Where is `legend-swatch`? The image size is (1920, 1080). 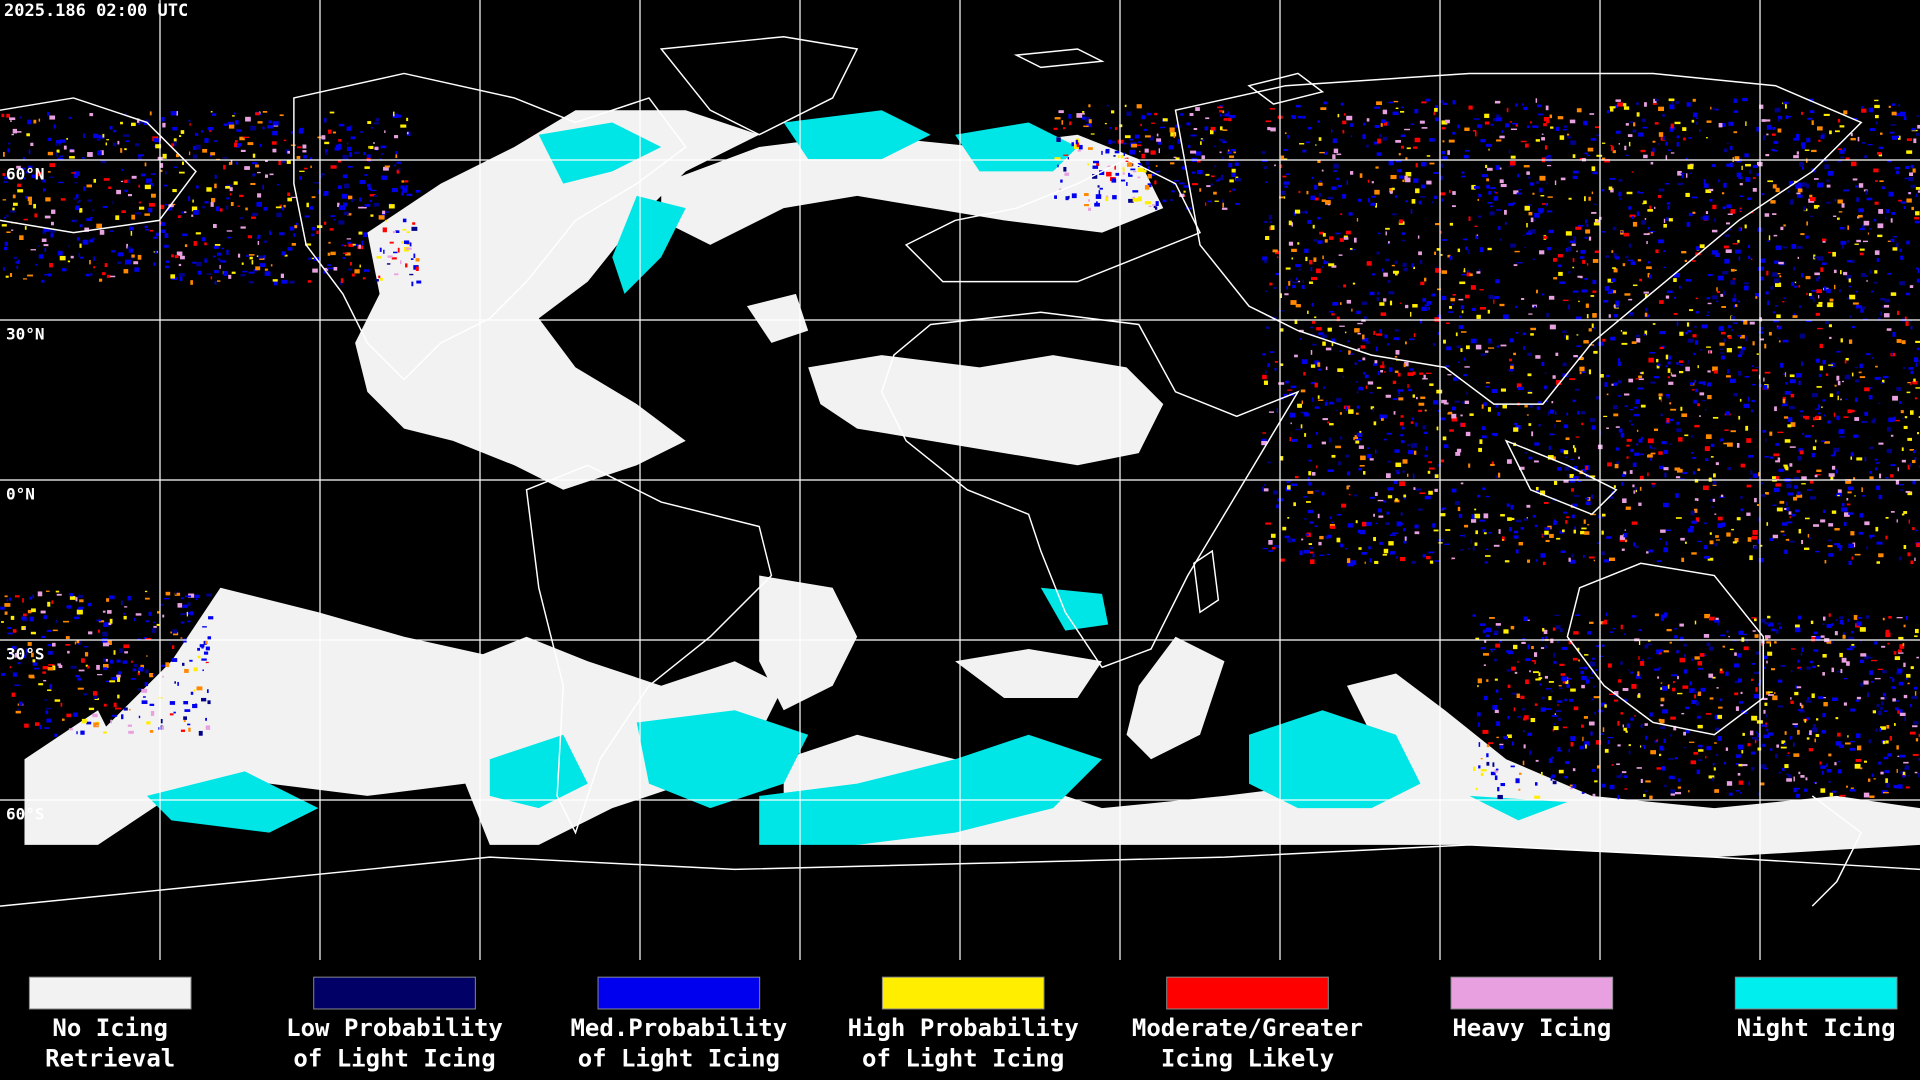
legend-swatch is located at coordinates (394, 993).